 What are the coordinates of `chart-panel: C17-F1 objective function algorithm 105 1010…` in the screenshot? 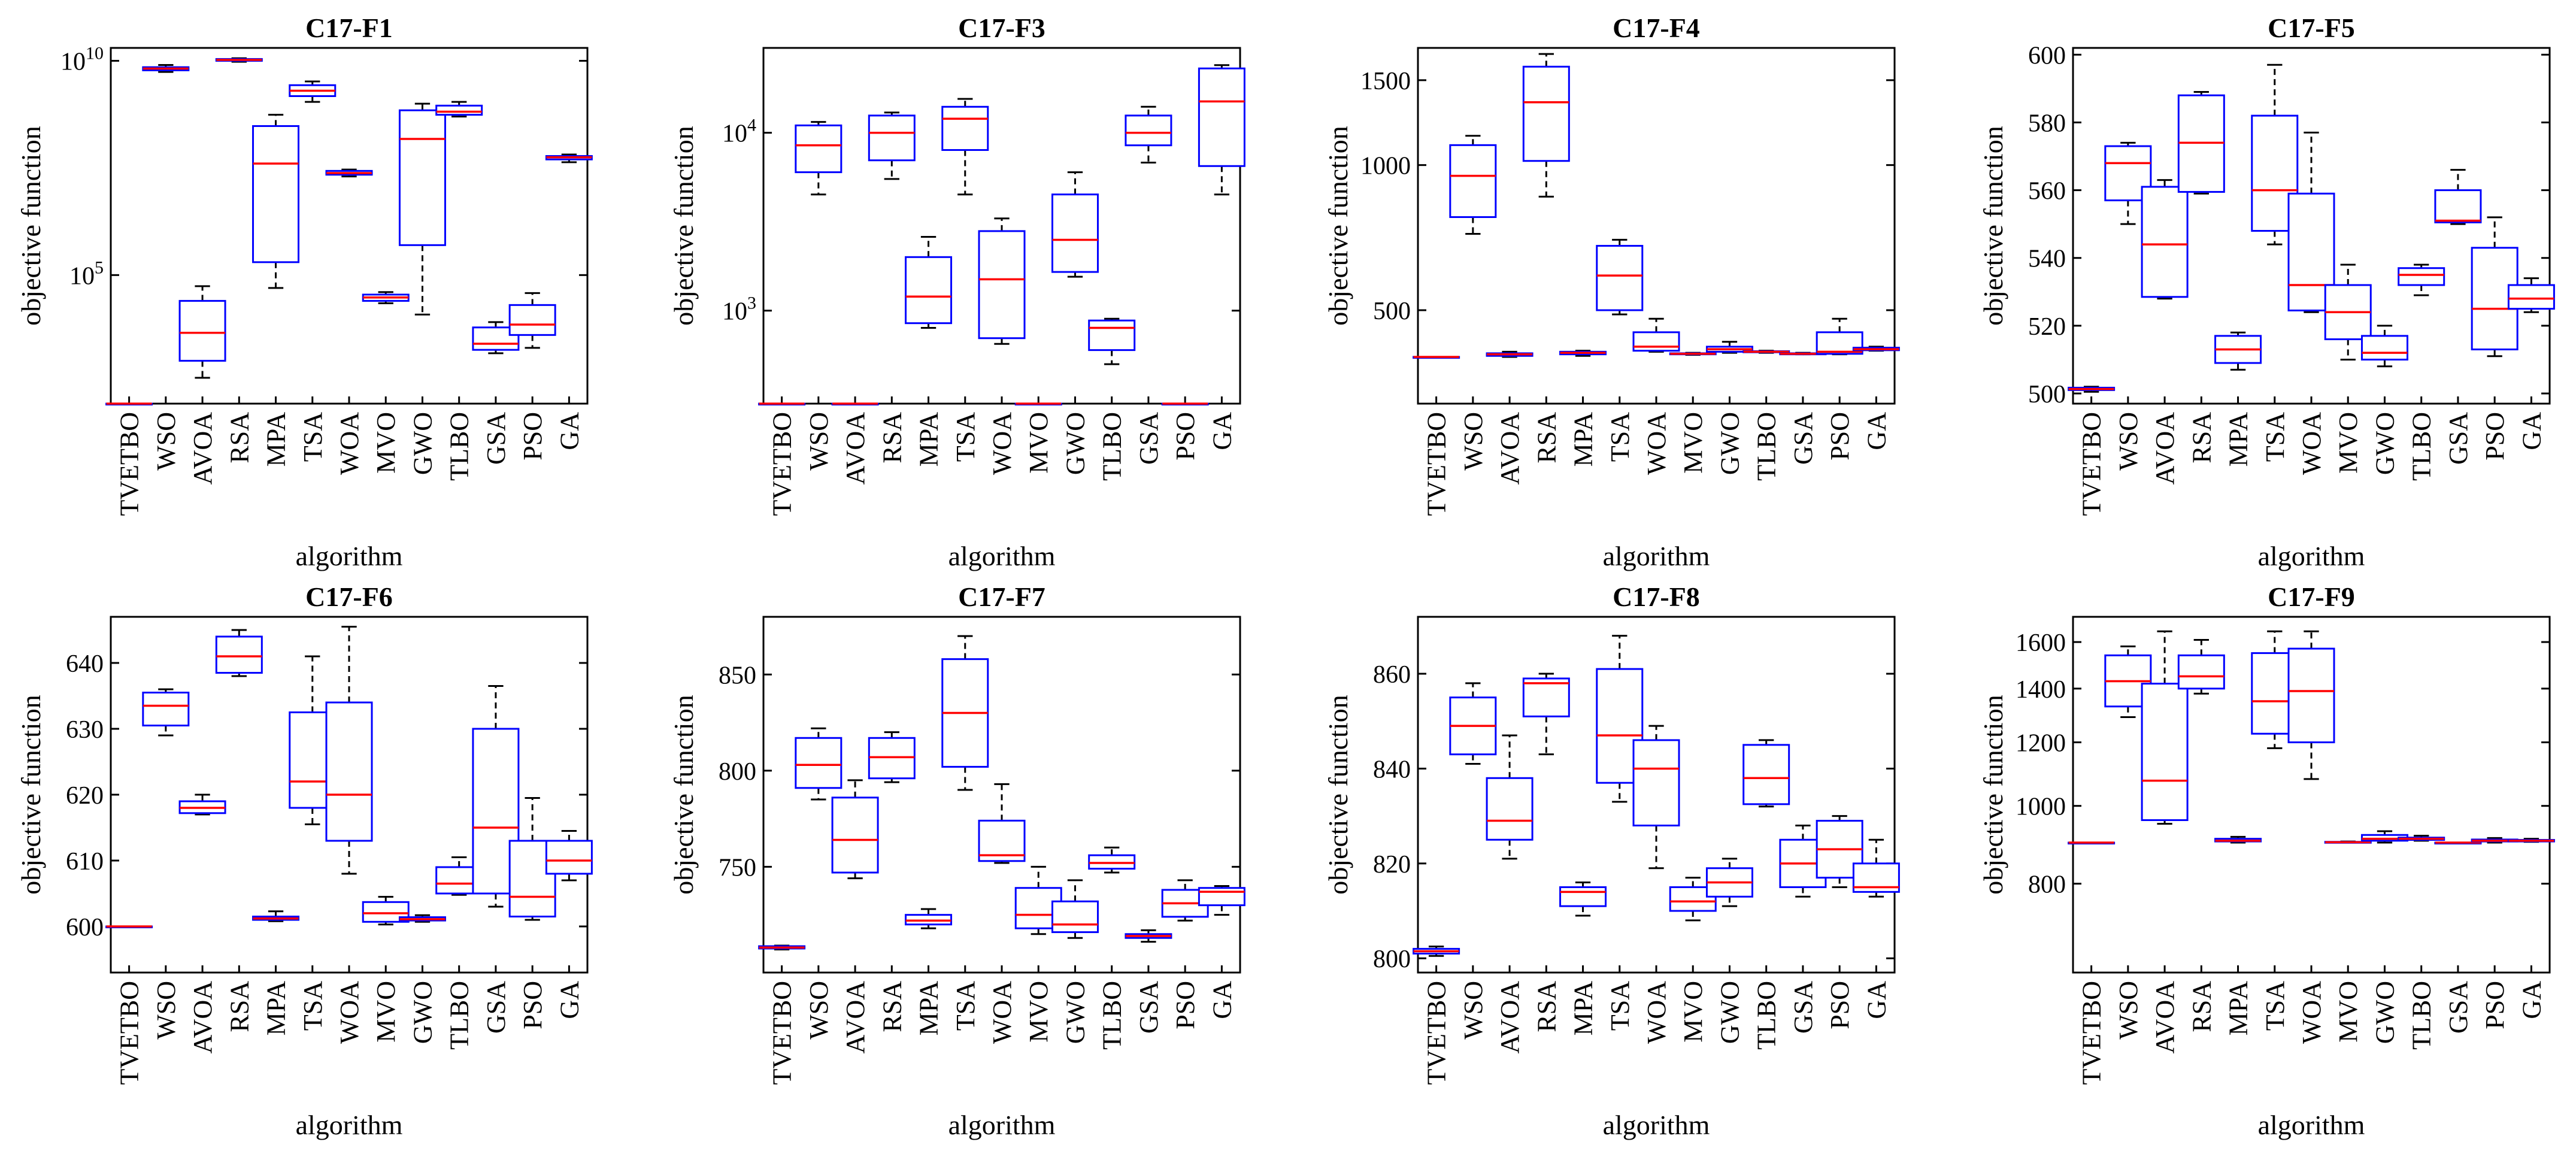 It's located at (304, 292).